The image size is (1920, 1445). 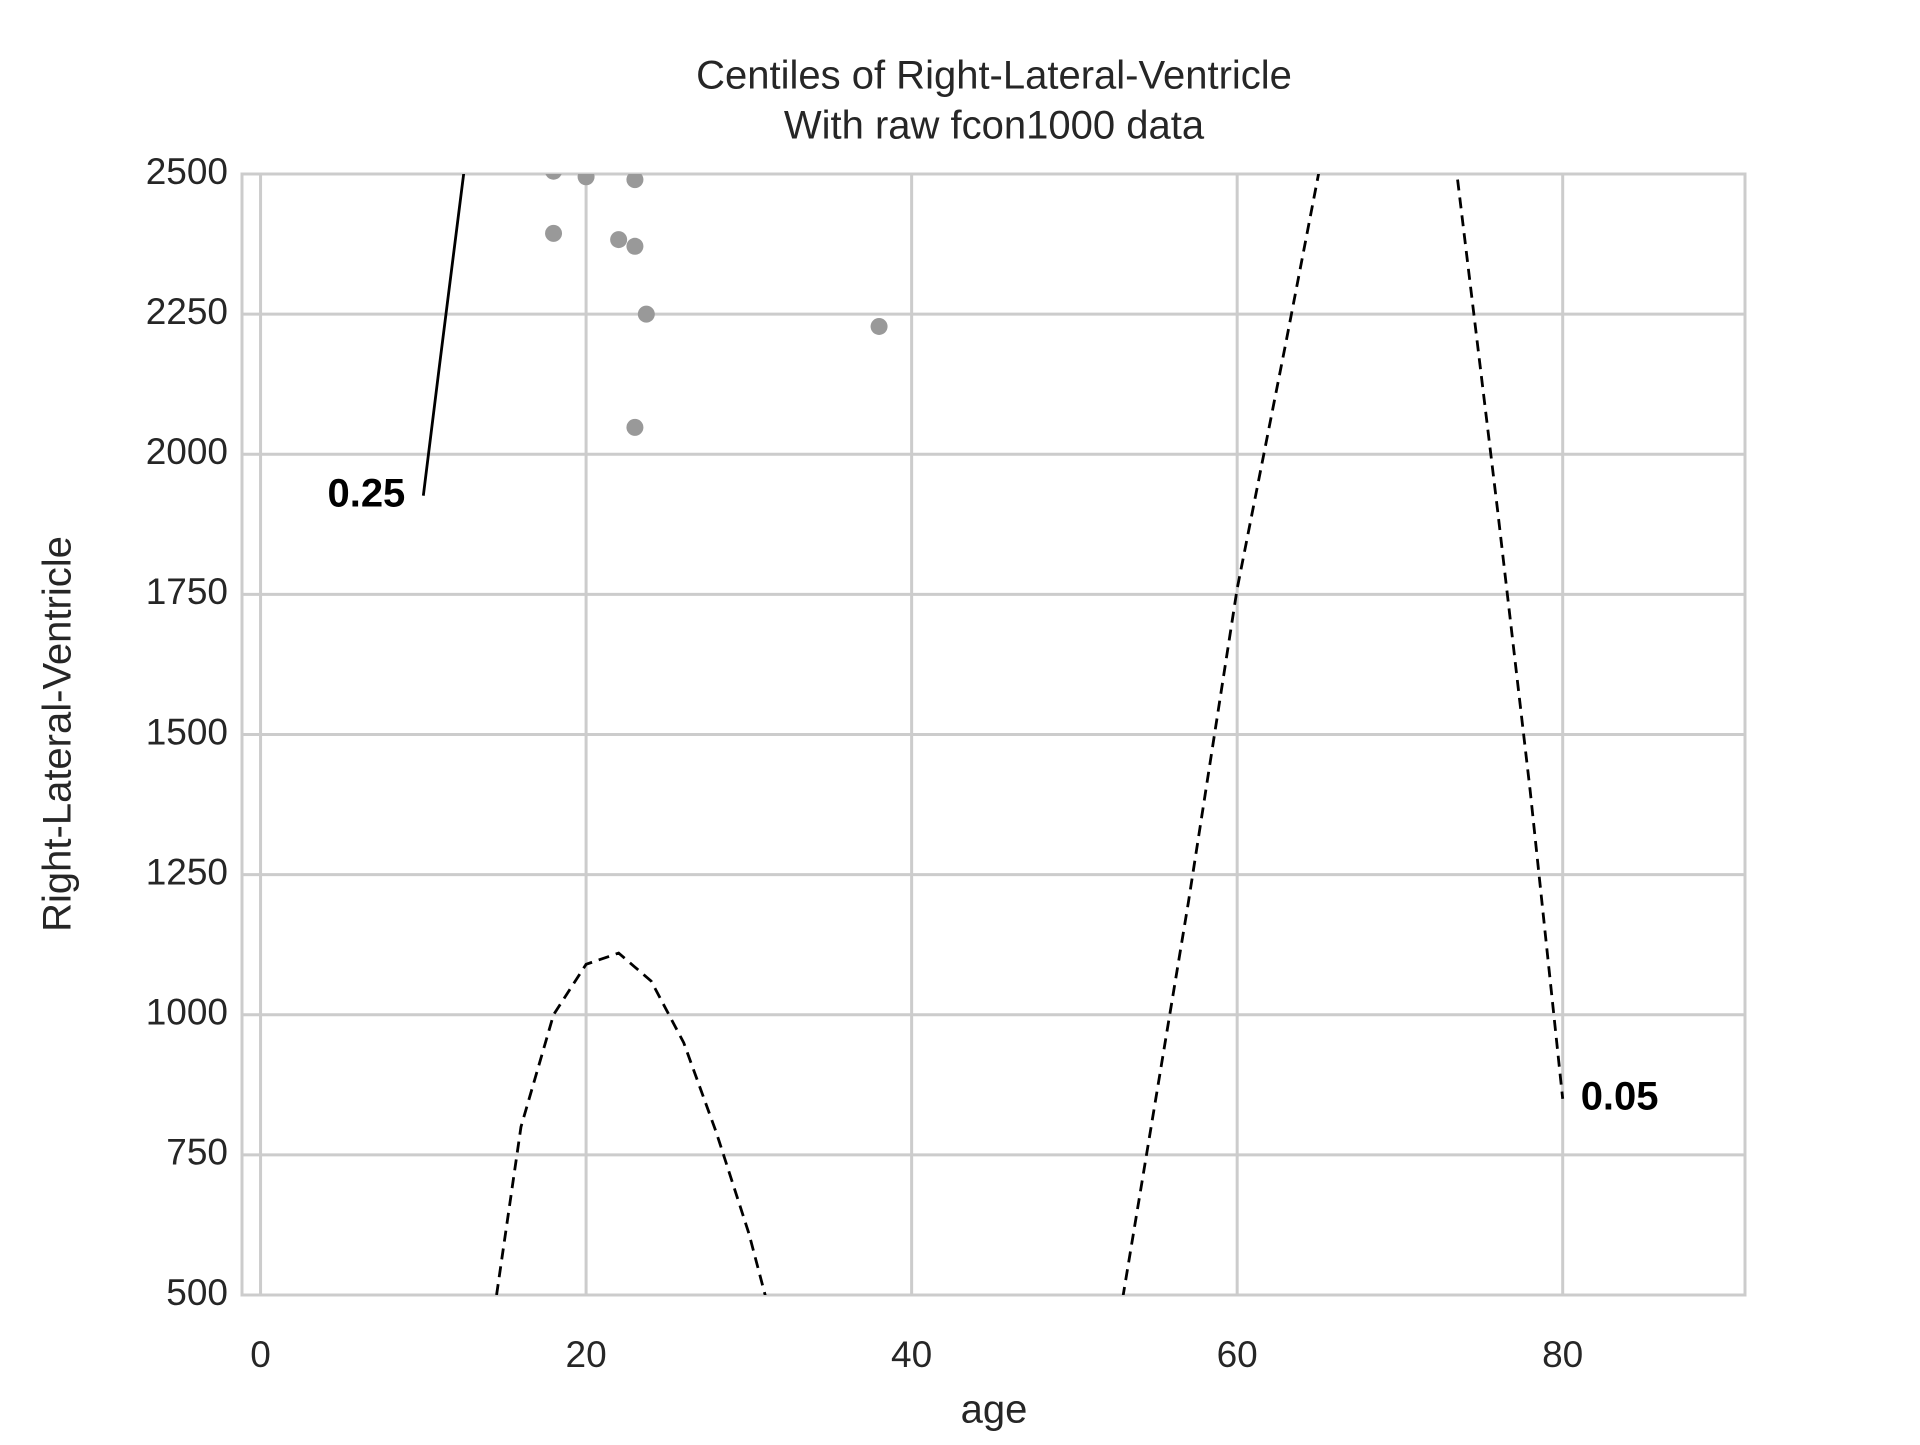 What do you see at coordinates (911, 1354) in the screenshot?
I see `x-tick-label: 40` at bounding box center [911, 1354].